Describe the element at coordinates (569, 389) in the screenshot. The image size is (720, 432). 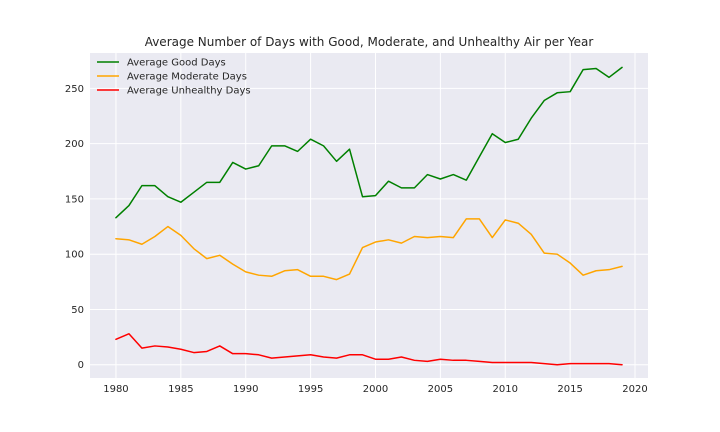
I see `x-tick-label: 2015` at that location.